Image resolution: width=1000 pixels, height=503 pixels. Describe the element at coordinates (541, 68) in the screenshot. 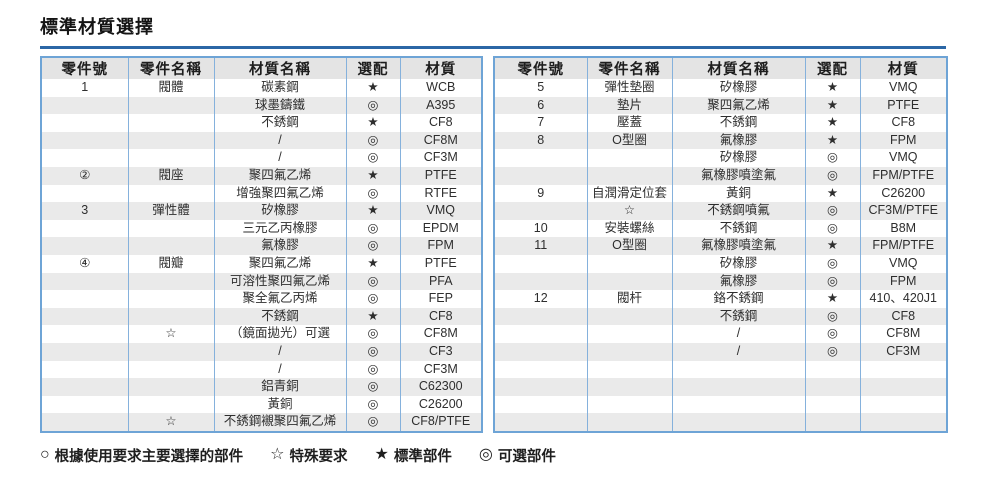

I see `column-header: 零件號` at that location.